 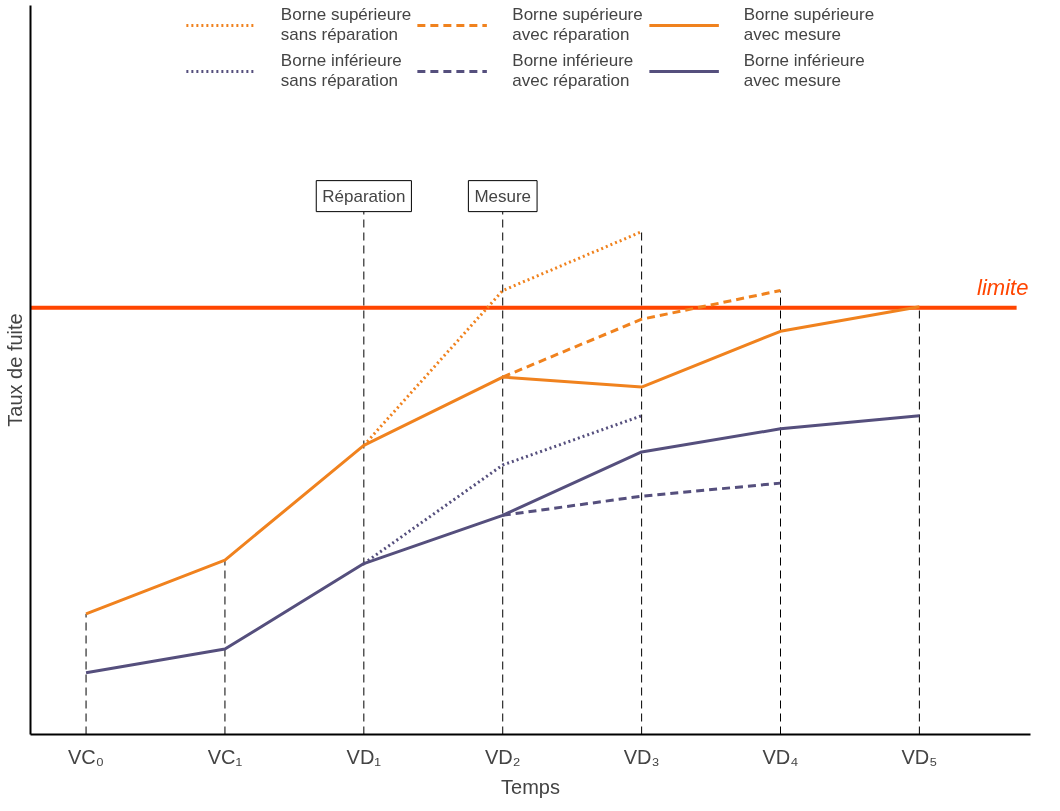 What do you see at coordinates (809, 25) in the screenshot?
I see `legend-label: Borne supérieure avec mesure` at bounding box center [809, 25].